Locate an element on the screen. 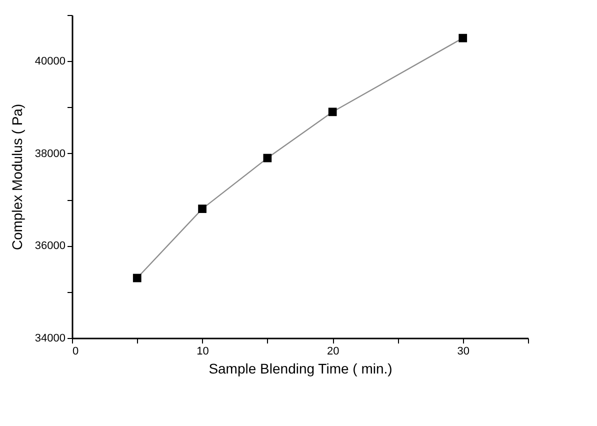 This screenshot has width=597, height=426. x-tick-label: 10 is located at coordinates (202, 352).